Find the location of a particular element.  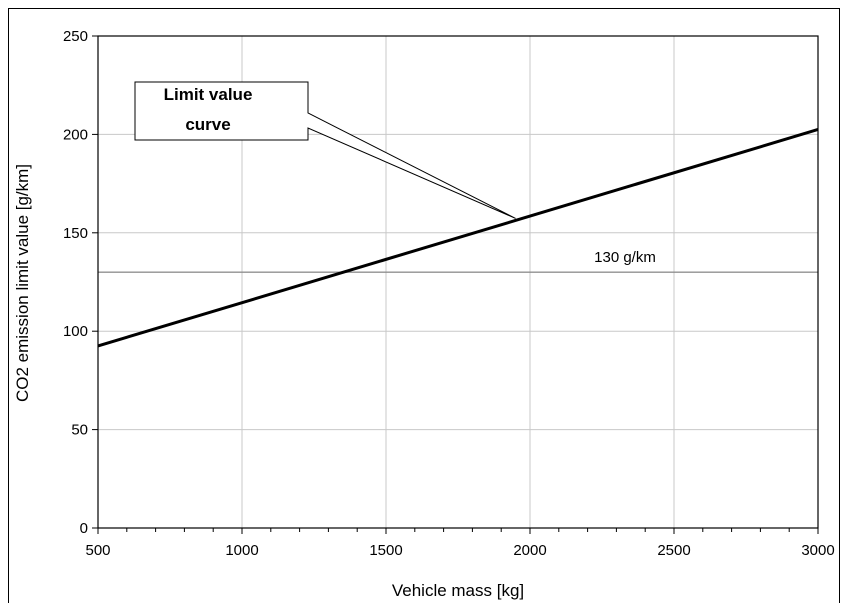

y-axis-title: CO2 emission limit value [g/km] is located at coordinates (22, 283).